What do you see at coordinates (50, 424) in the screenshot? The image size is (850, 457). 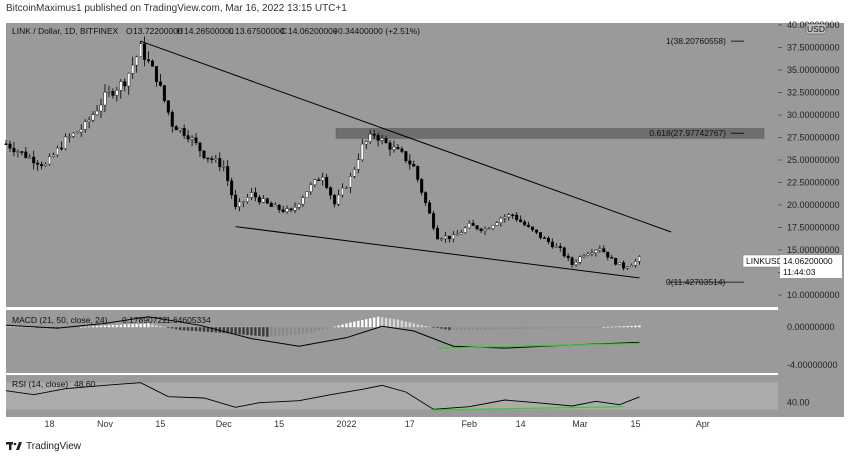 I see `date-tick-label: 18` at bounding box center [50, 424].